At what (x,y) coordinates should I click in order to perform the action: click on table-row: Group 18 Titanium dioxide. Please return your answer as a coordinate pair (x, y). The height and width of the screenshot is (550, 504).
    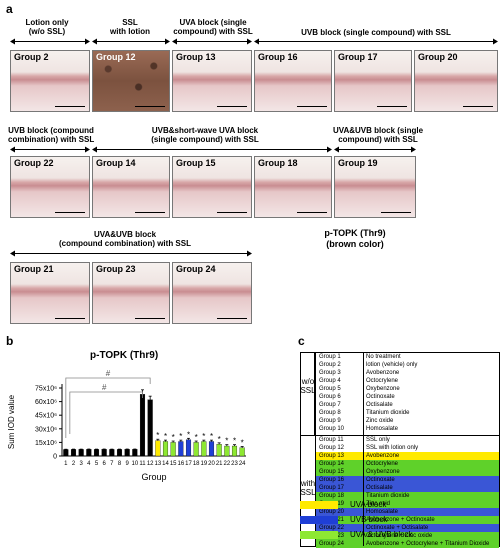
    Looking at the image, I should click on (407, 496).